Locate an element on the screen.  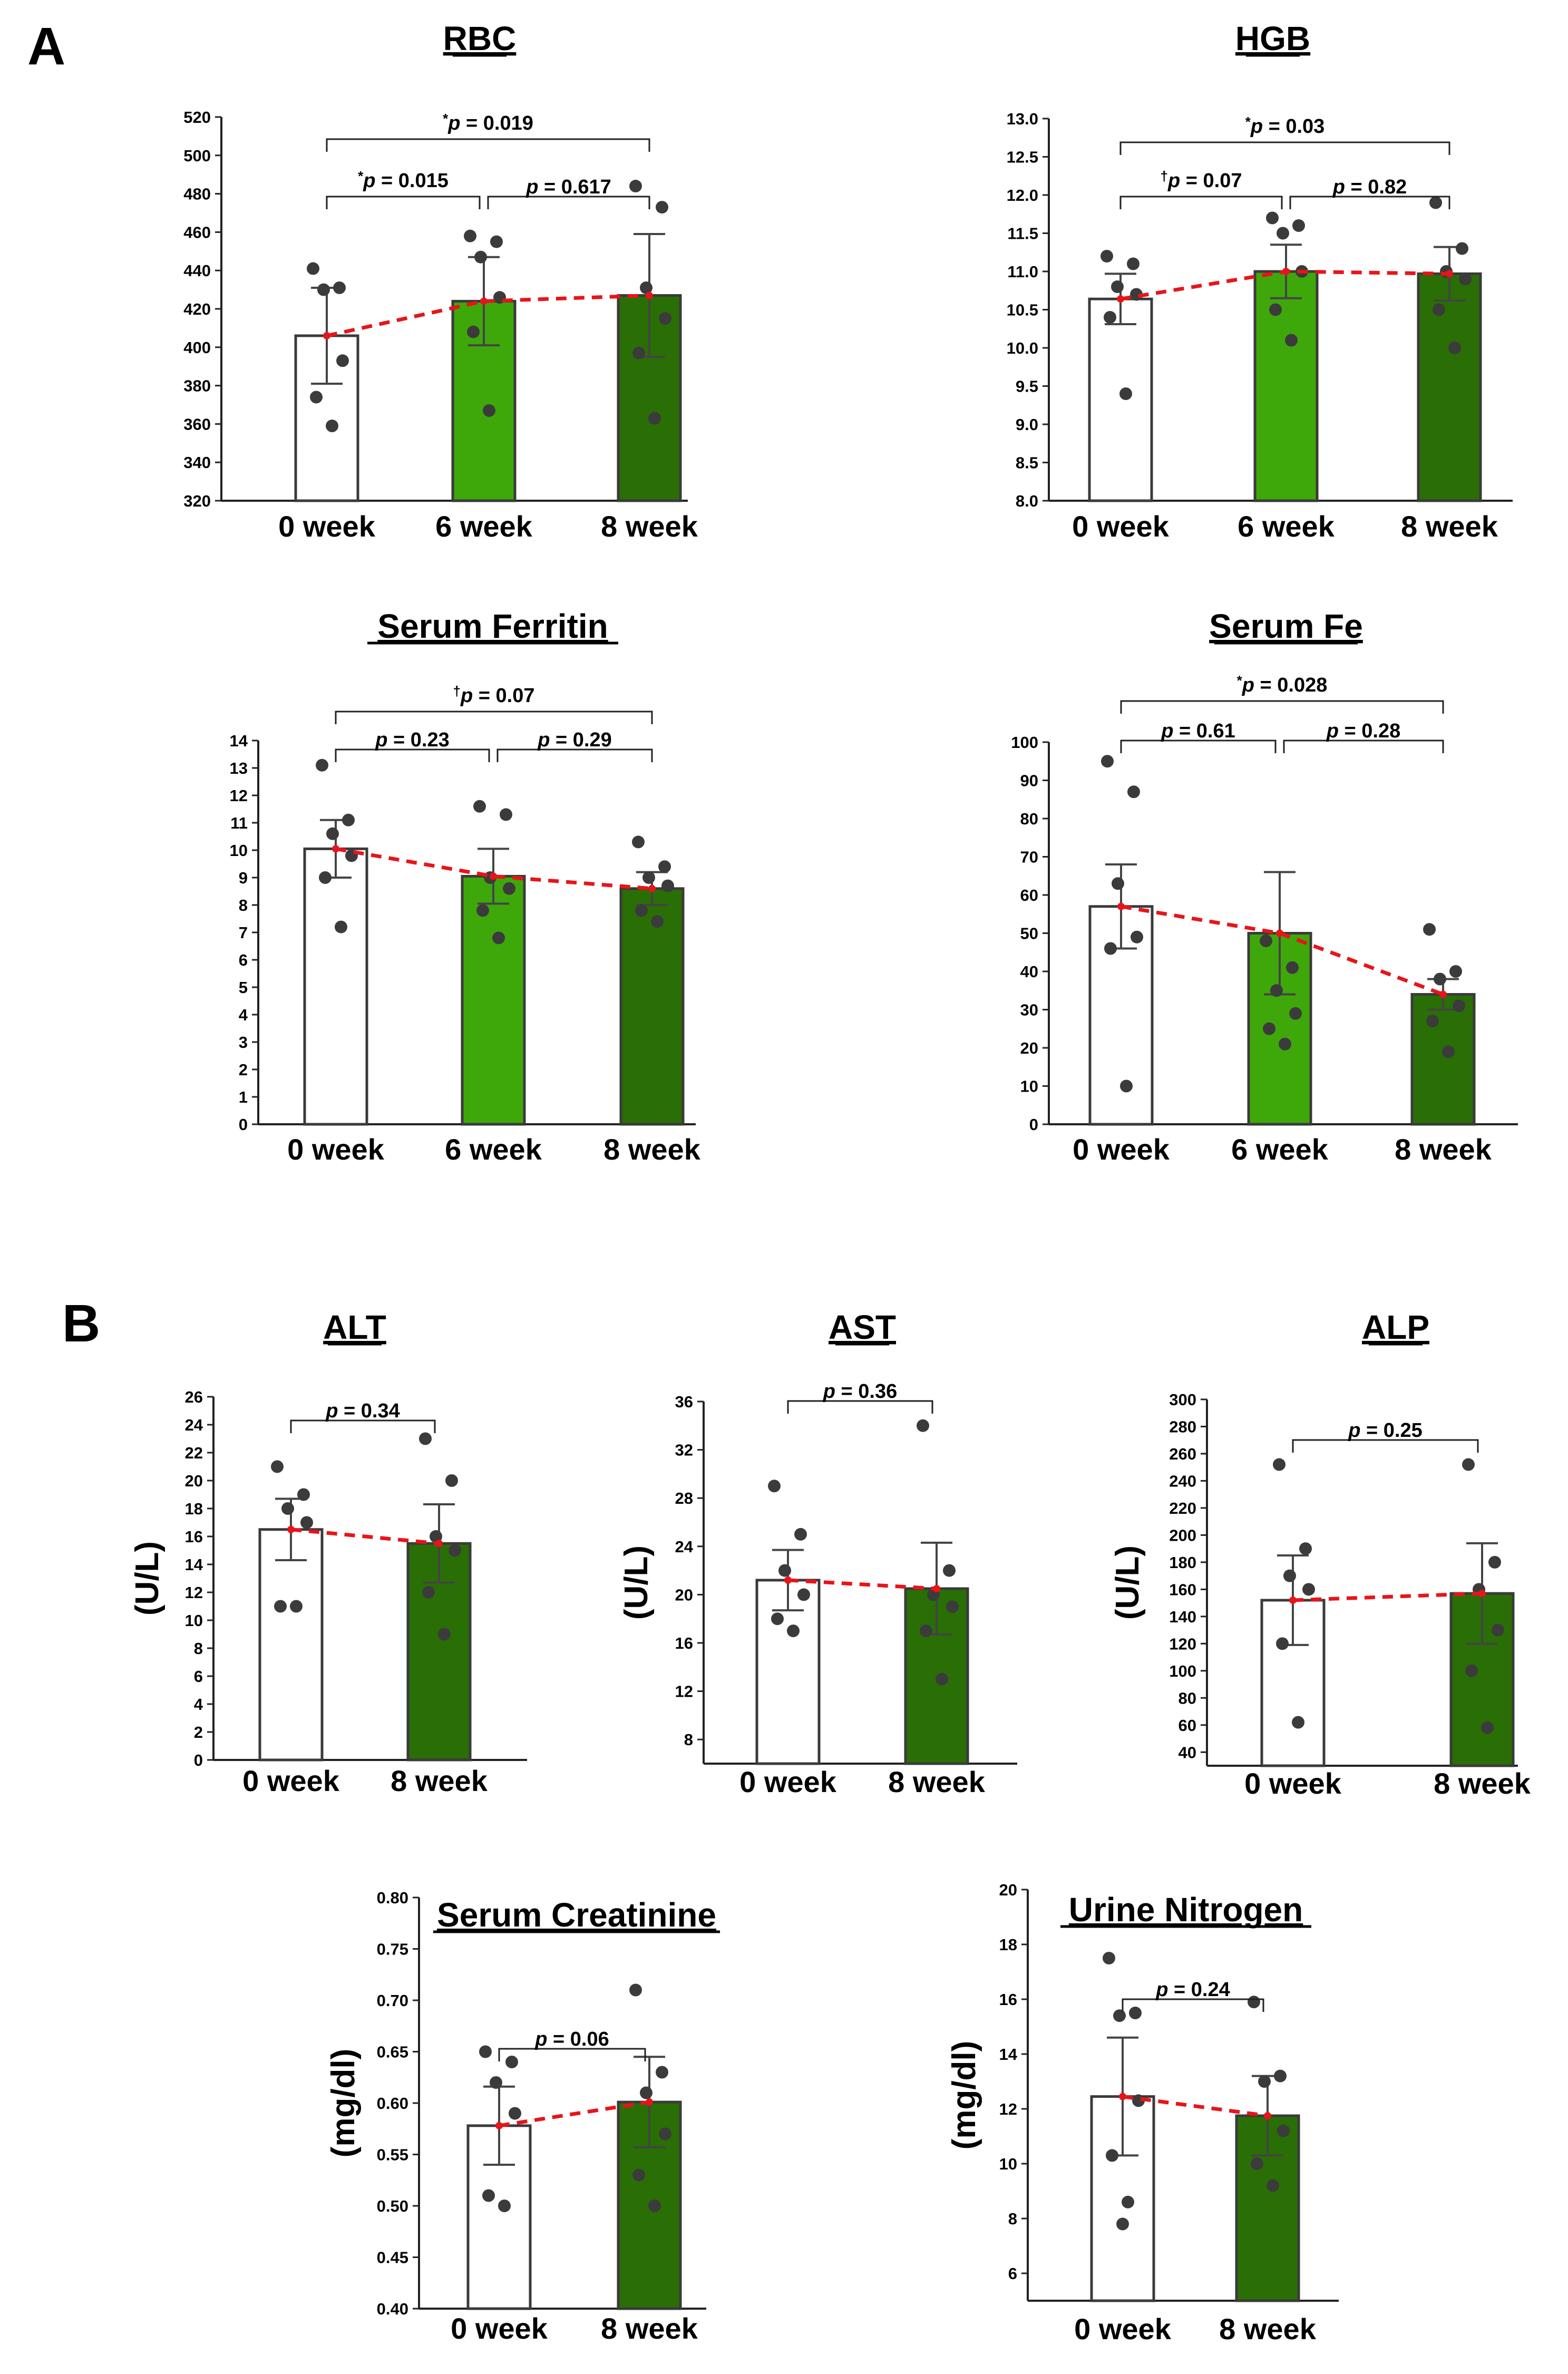
y-tick-label: 28 is located at coordinates (684, 1498).